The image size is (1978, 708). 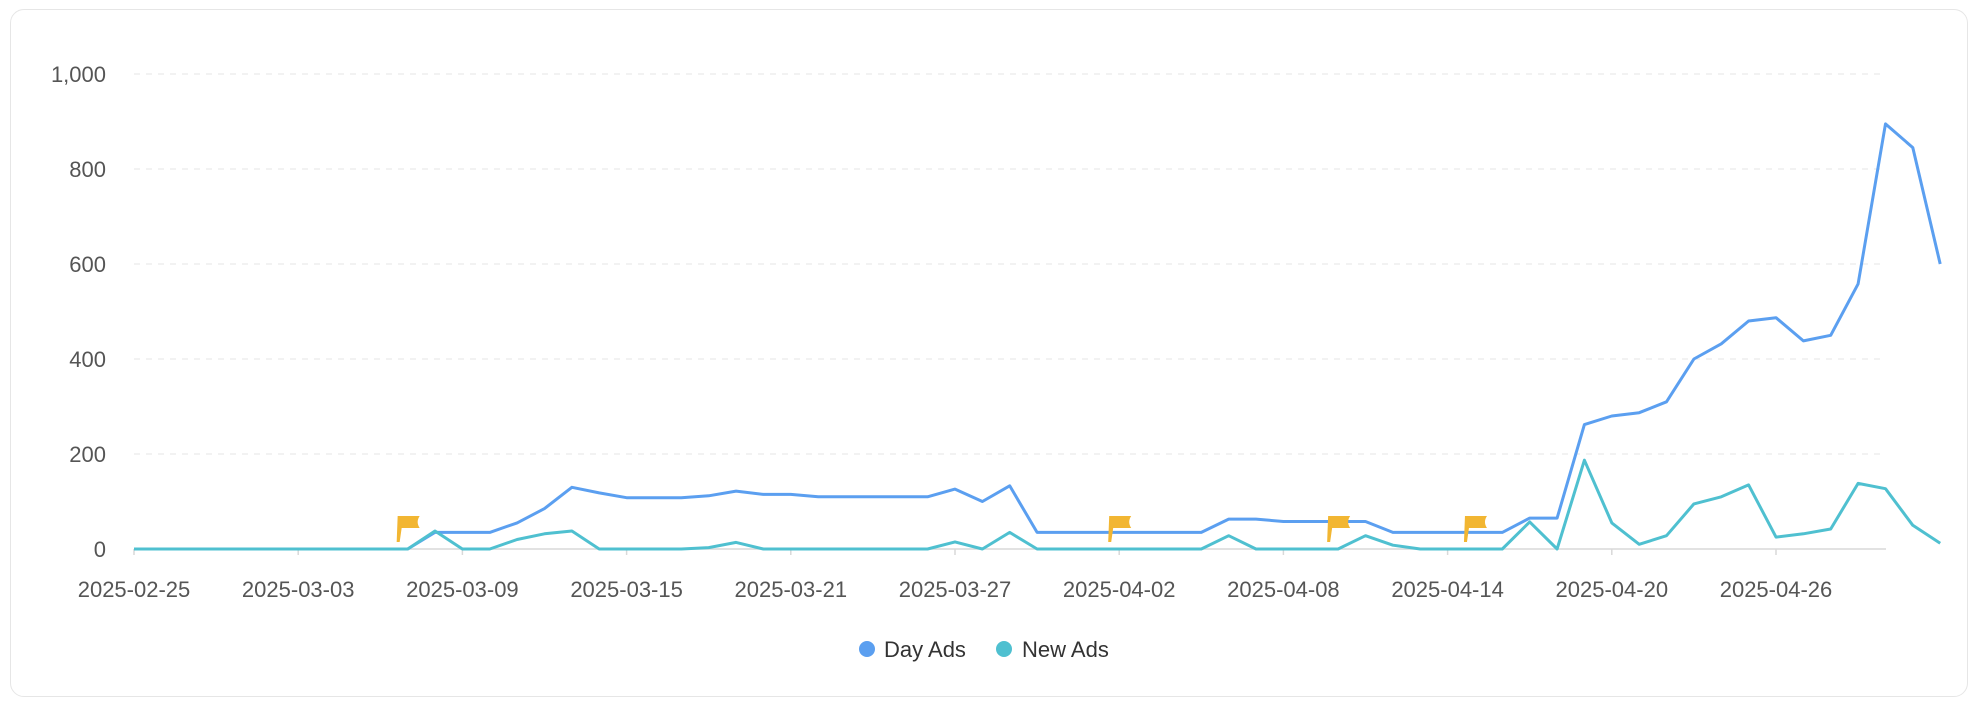 I want to click on legend-label: New Ads, so click(x=1065, y=649).